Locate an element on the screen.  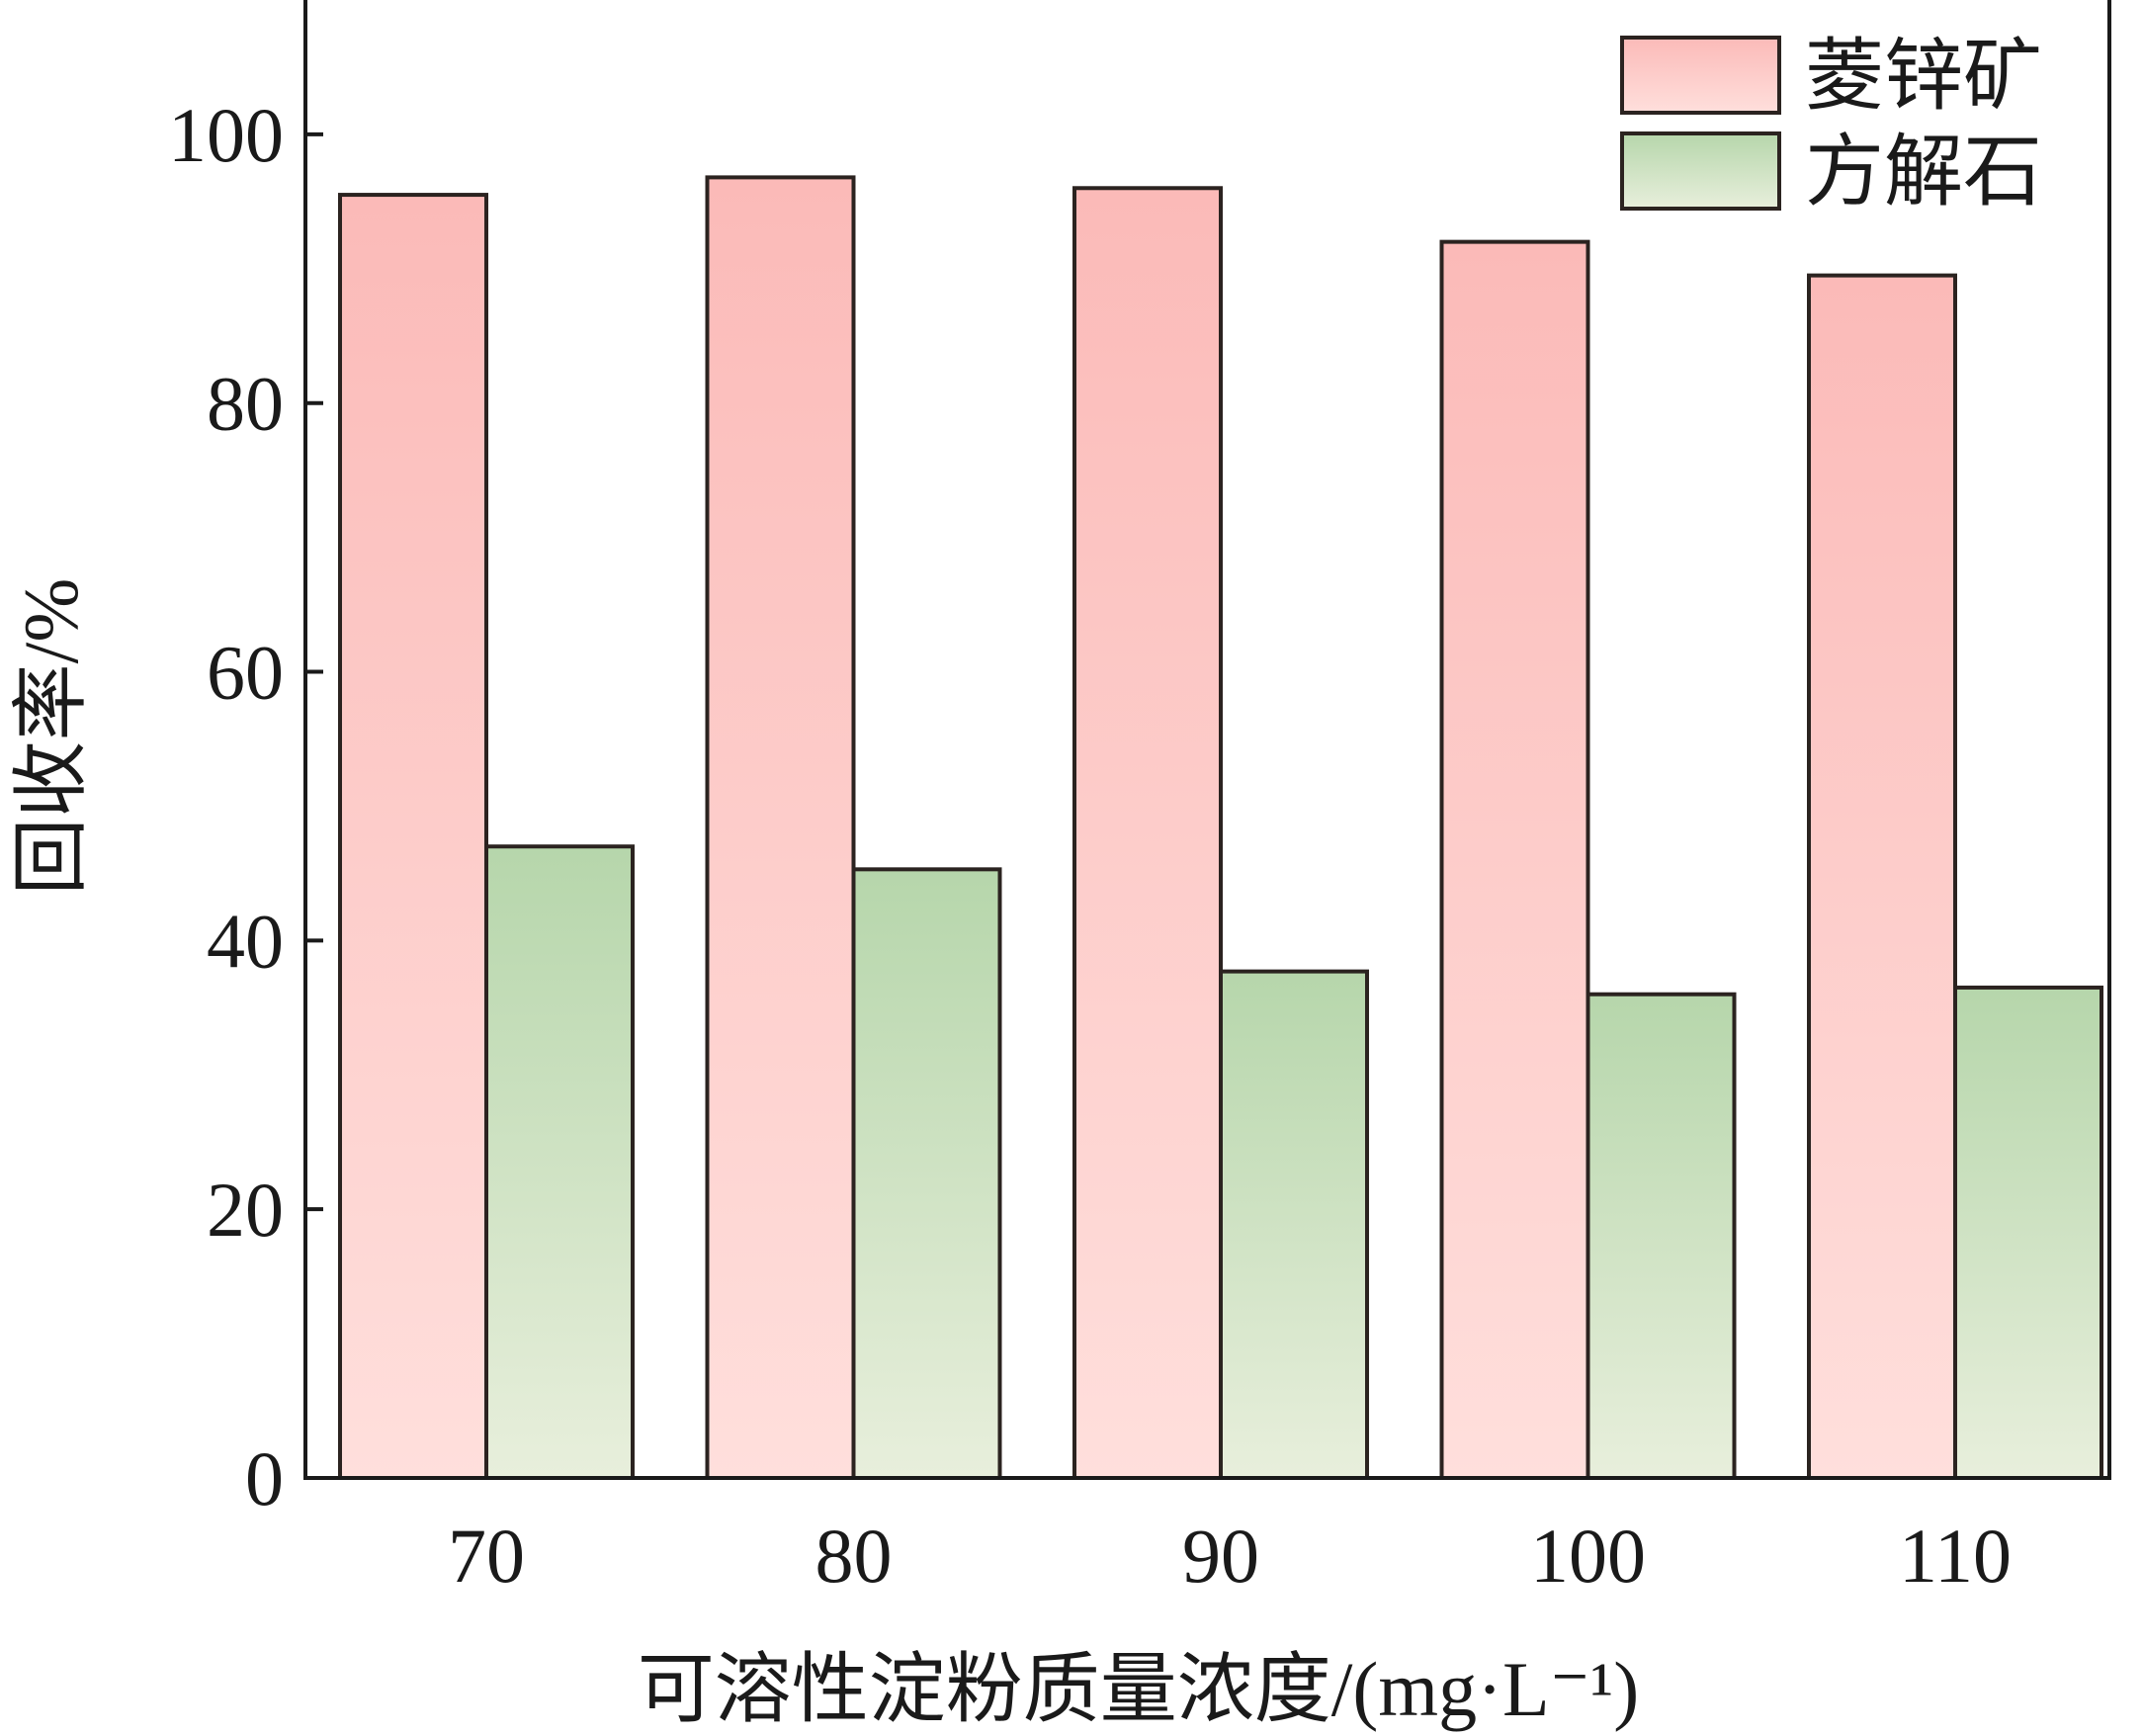
y-tick-label: 20 is located at coordinates (245, 1210).